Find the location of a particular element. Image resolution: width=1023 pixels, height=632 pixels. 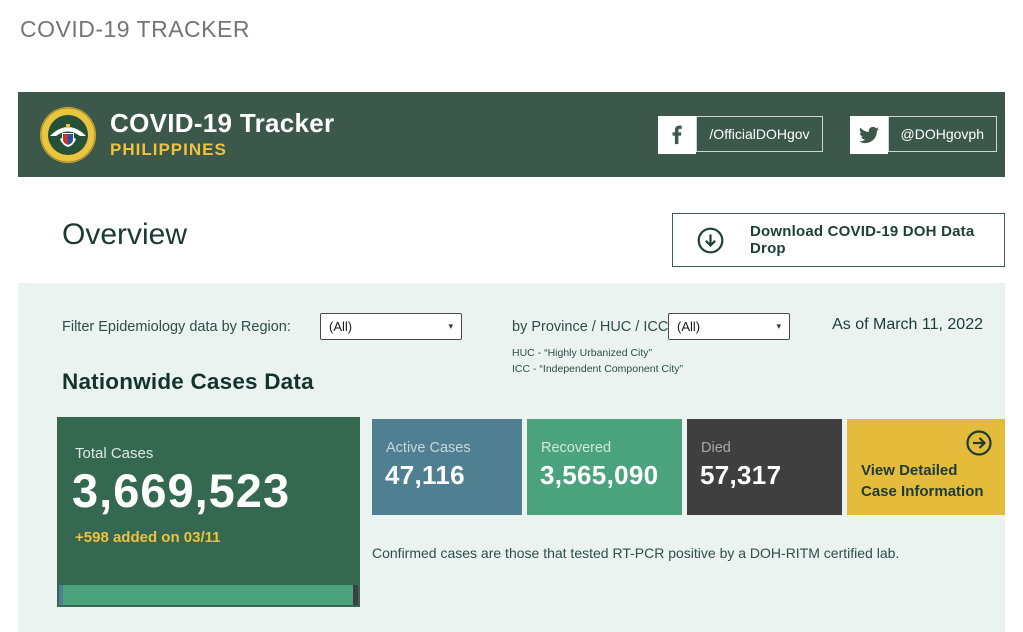

died-proportion-segment is located at coordinates (355, 595).